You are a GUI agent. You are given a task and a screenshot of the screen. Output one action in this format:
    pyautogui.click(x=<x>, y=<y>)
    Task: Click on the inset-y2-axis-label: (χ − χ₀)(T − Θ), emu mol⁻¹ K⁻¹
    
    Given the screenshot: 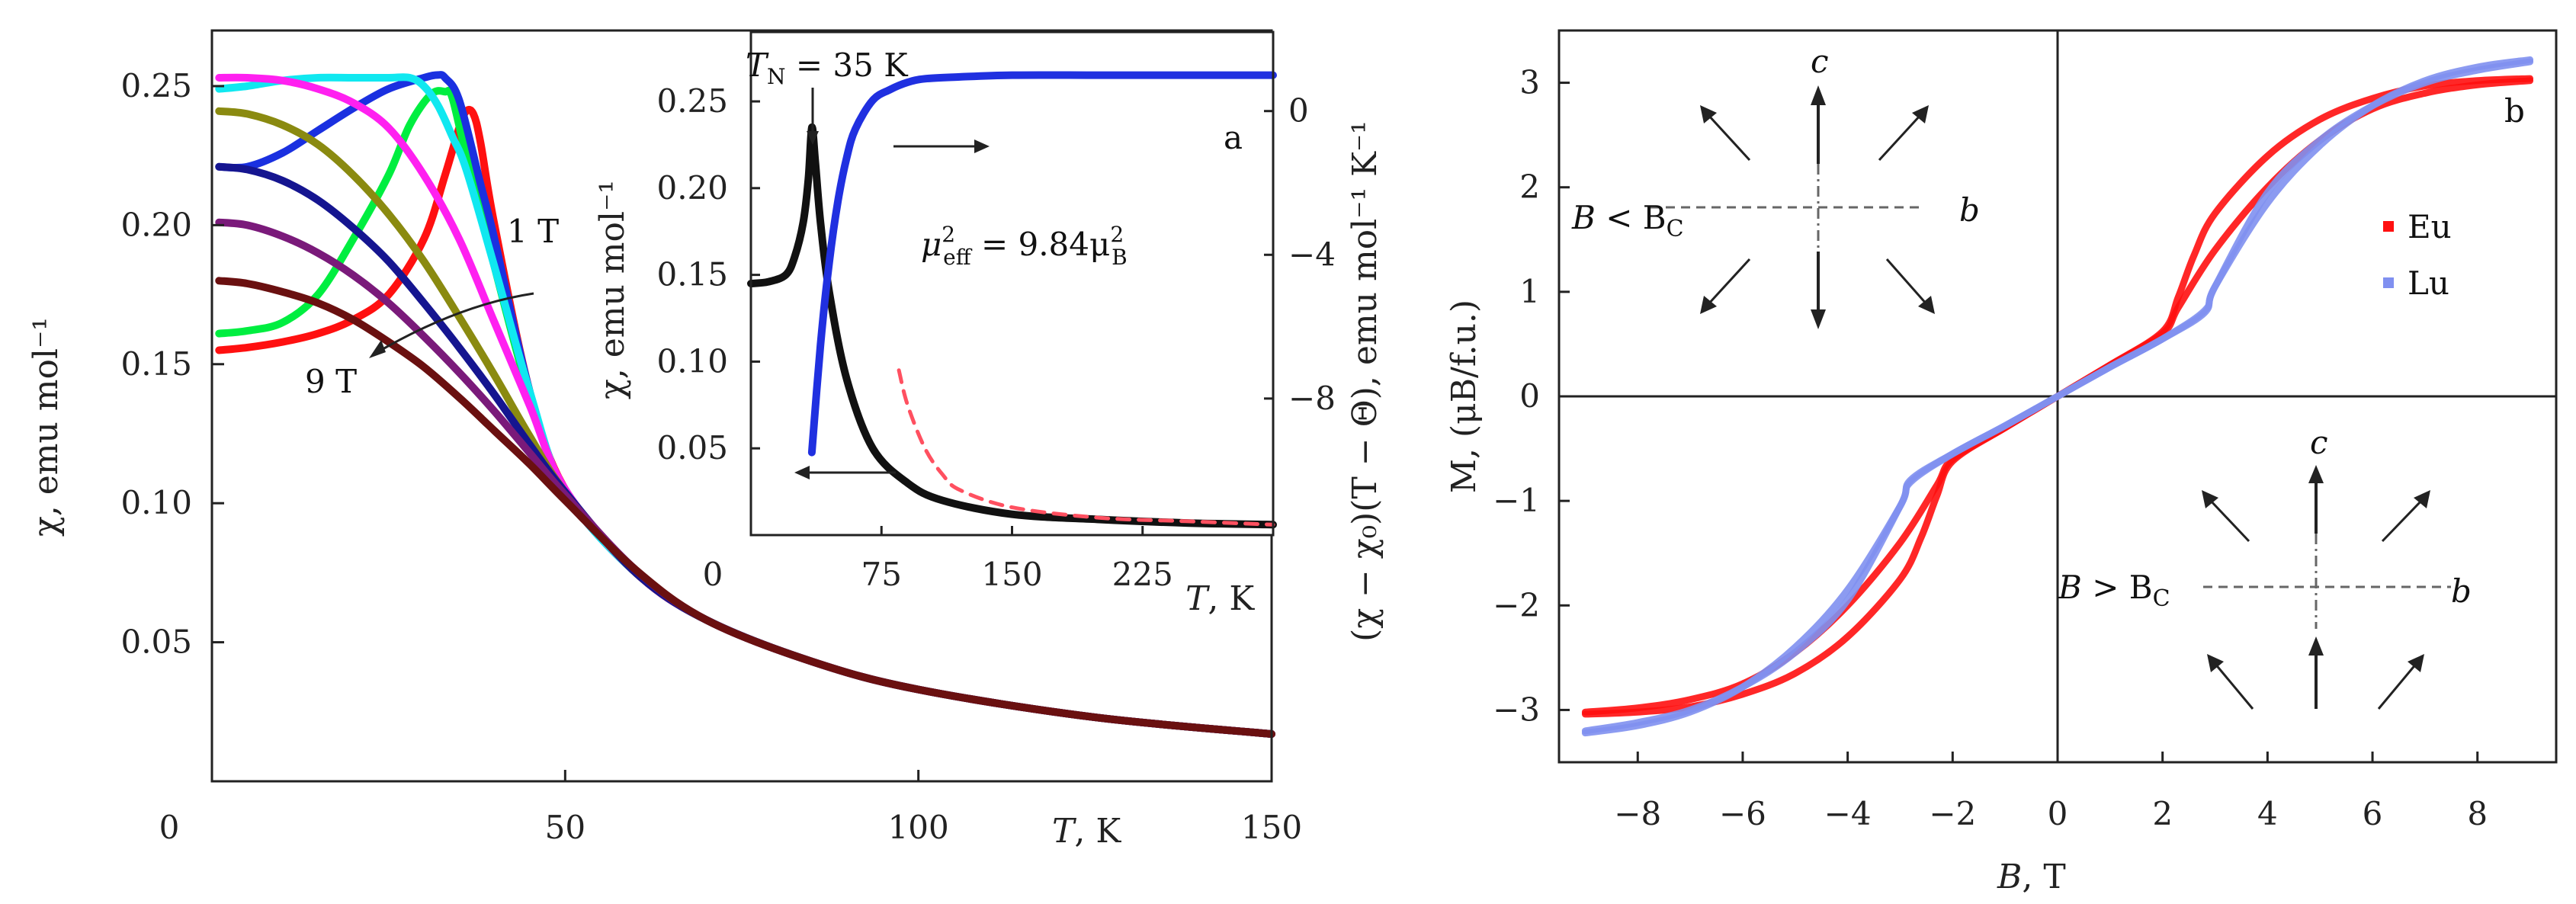 What is the action you would take?
    pyautogui.click(x=1365, y=381)
    